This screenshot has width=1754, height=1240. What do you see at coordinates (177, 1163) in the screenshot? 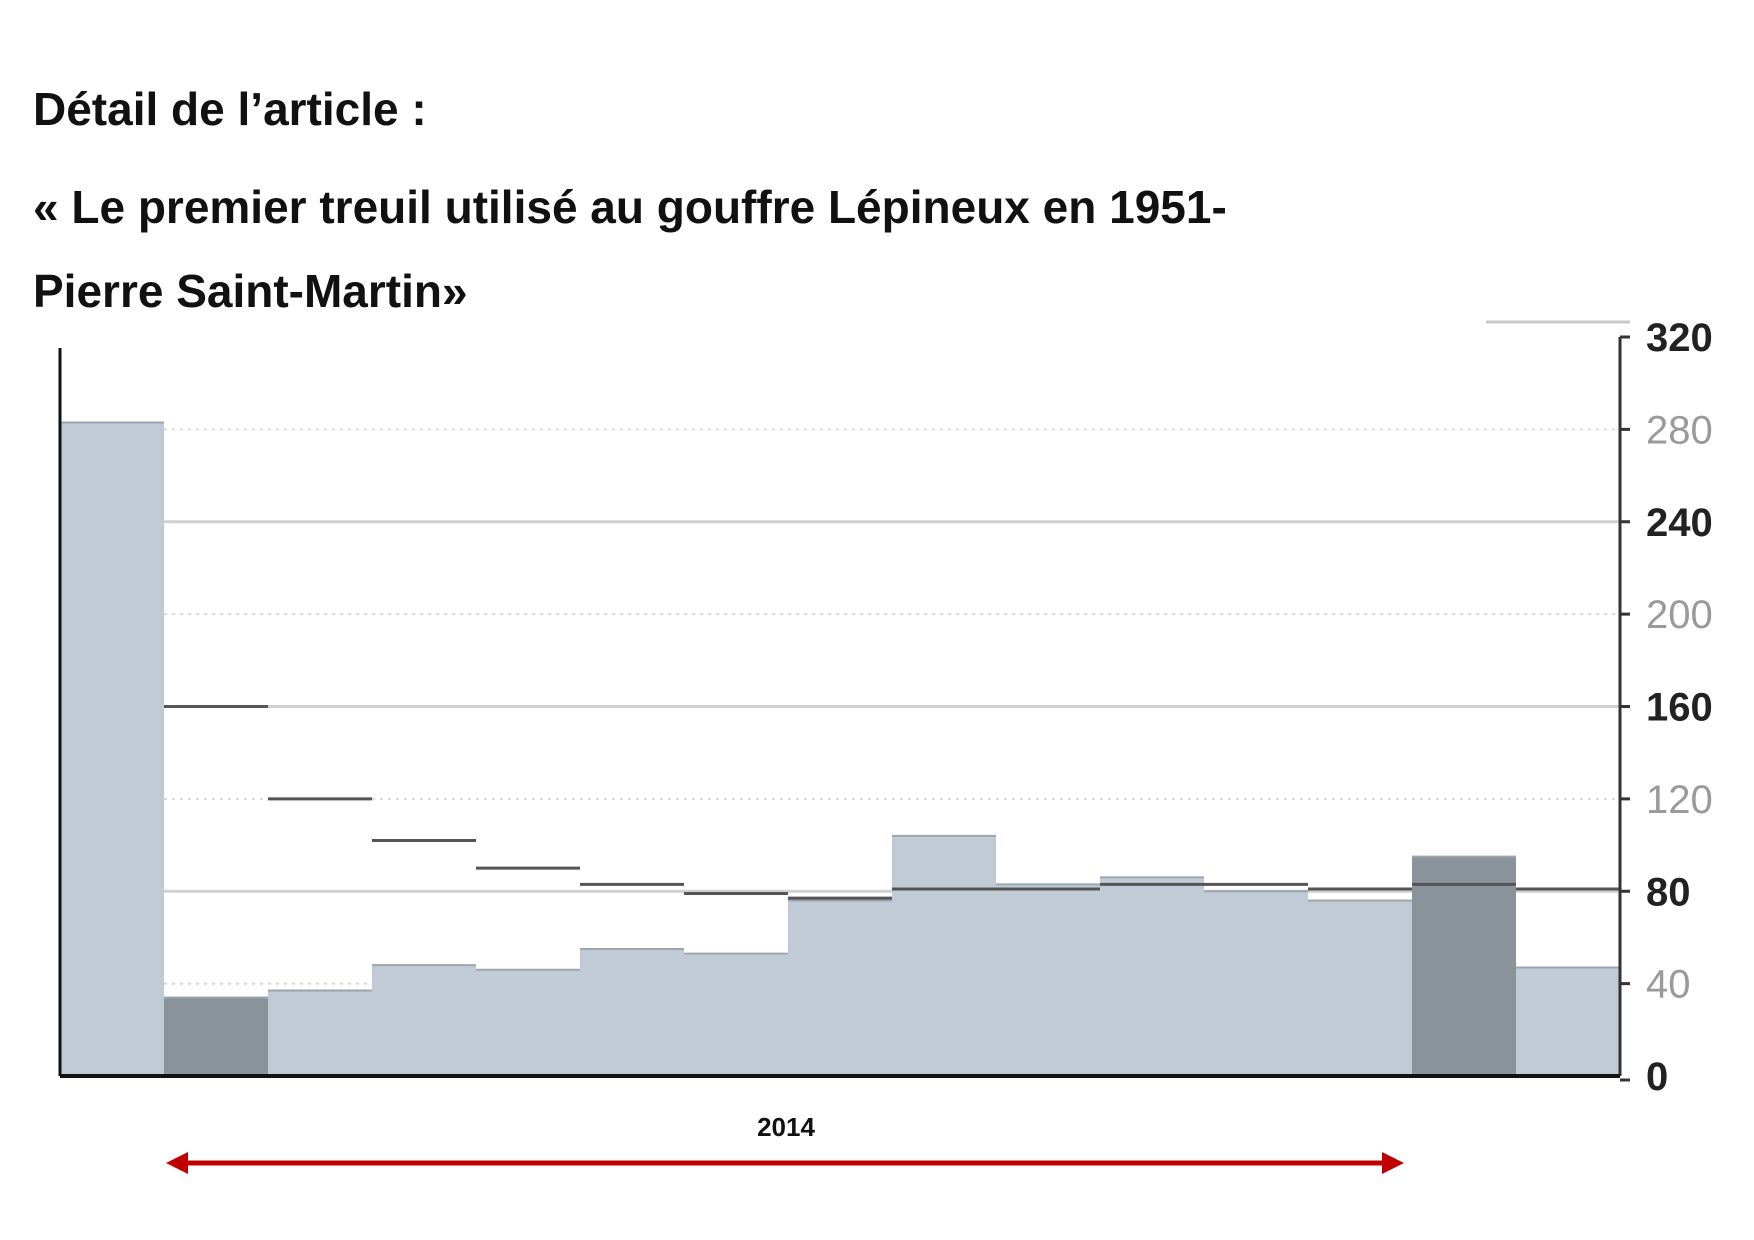
I see `period-arrow-left-head` at bounding box center [177, 1163].